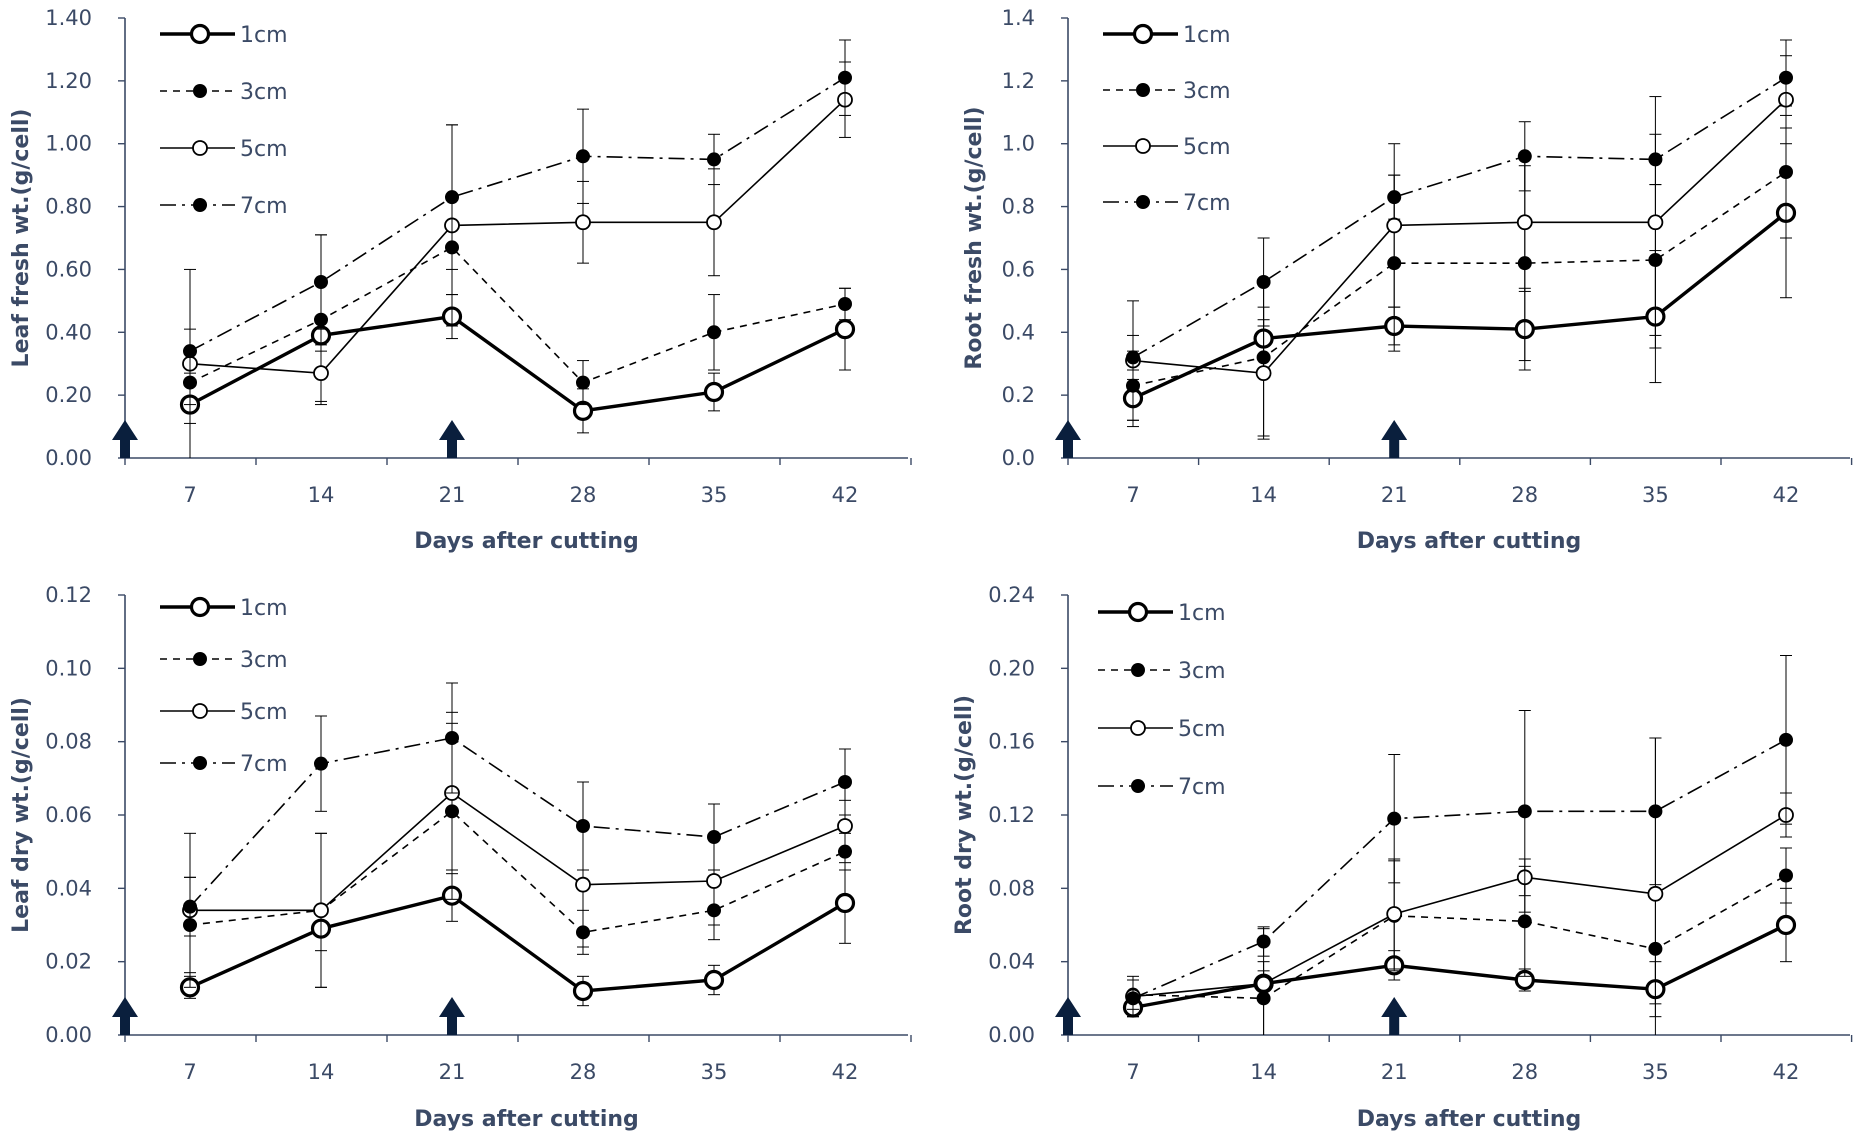 This screenshot has width=1856, height=1141. I want to click on y-tick-label: 0.16, so click(1011, 742).